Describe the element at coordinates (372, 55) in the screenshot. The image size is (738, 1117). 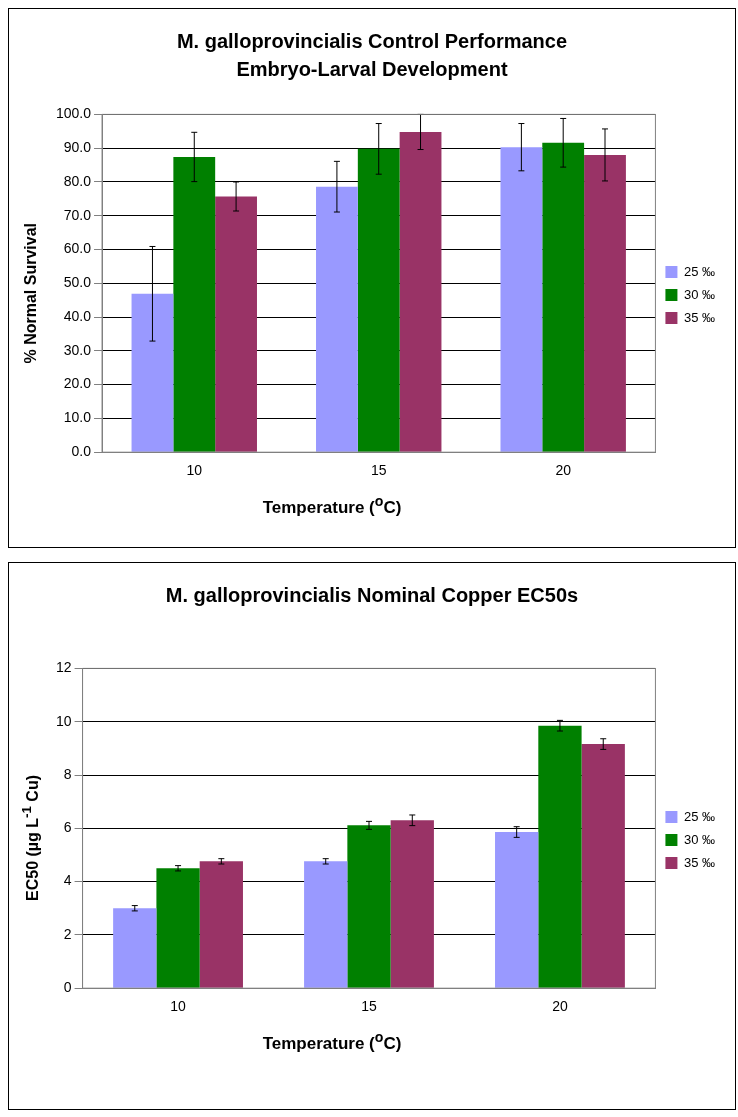
I see `chart-title: M. galloprovincialis Control Performance Embryo-Larval Development` at that location.